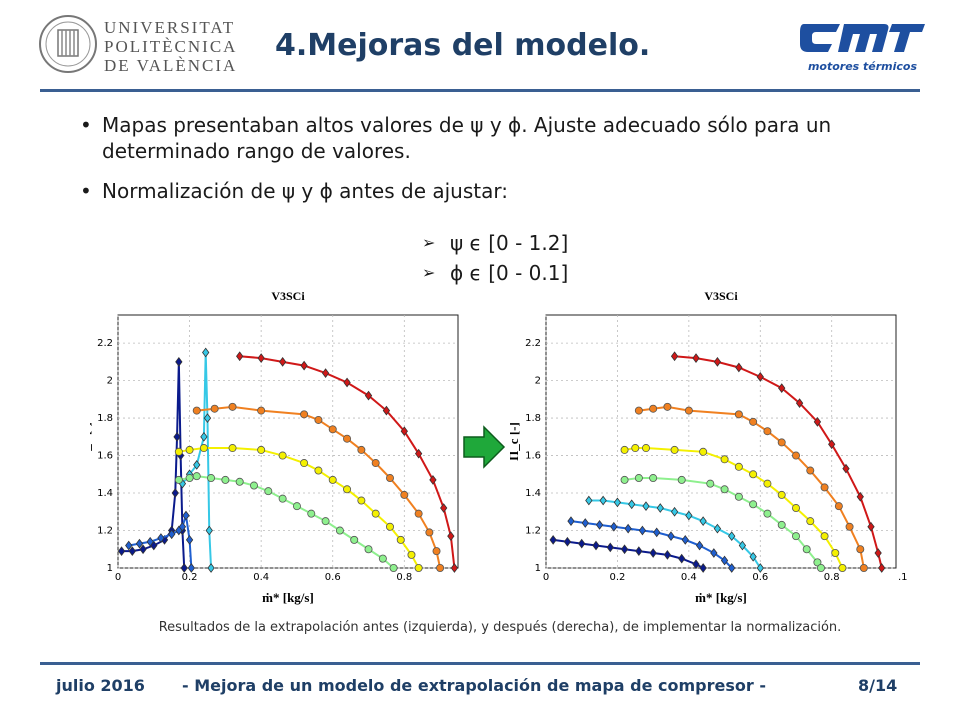 This screenshot has height=720, width=960. What do you see at coordinates (546, 577) in the screenshot?
I see `x-tick-label: 0` at bounding box center [546, 577].